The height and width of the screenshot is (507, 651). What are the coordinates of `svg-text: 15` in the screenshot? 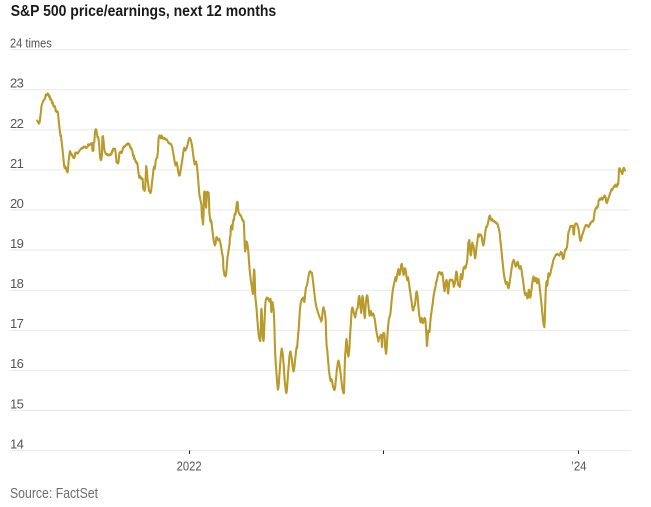 It's located at (17, 403).